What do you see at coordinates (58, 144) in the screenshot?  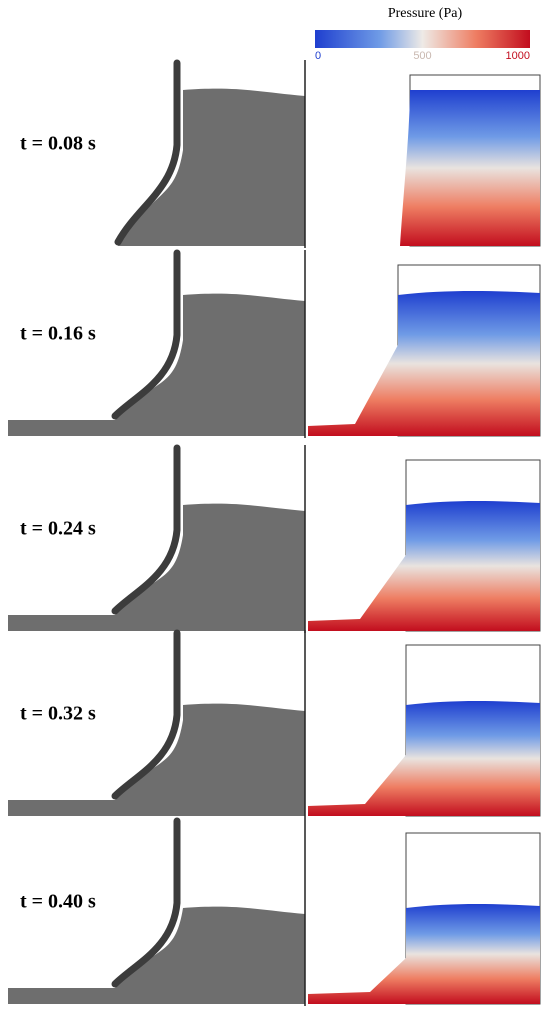 I see `panel-label: t = 0.08 s` at bounding box center [58, 144].